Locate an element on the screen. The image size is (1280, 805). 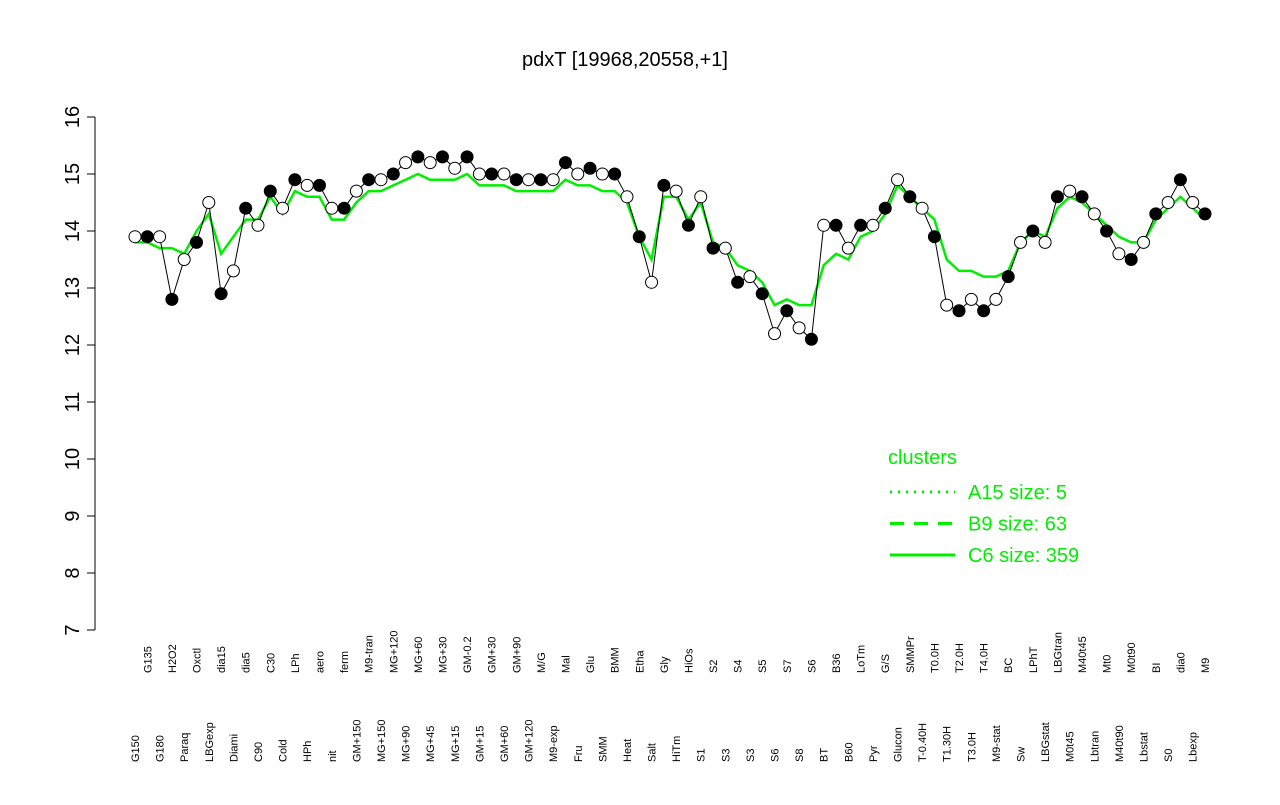
x-tick-label: dia15 is located at coordinates (222, 659).